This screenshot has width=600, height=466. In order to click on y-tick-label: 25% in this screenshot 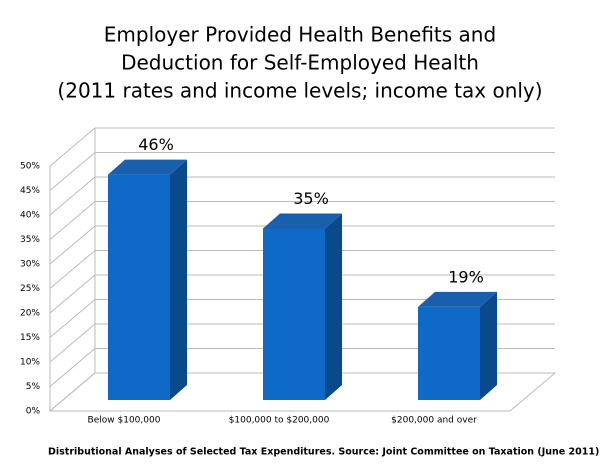, I will do `click(30, 289)`.